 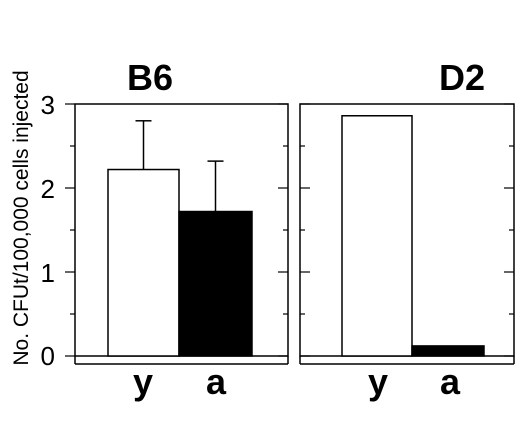 What do you see at coordinates (48, 105) in the screenshot?
I see `y-tick-label-3: 3` at bounding box center [48, 105].